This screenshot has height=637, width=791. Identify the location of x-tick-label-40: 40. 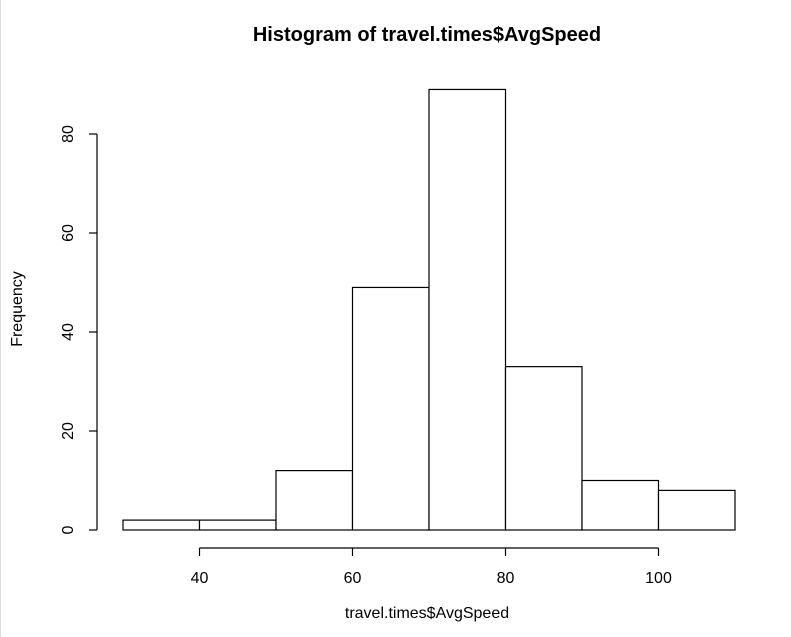
(200, 578).